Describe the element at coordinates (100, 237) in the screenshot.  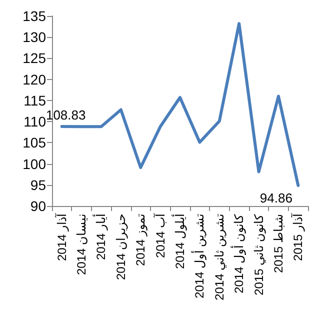
I see `x-tick-label: أيار 2014` at that location.